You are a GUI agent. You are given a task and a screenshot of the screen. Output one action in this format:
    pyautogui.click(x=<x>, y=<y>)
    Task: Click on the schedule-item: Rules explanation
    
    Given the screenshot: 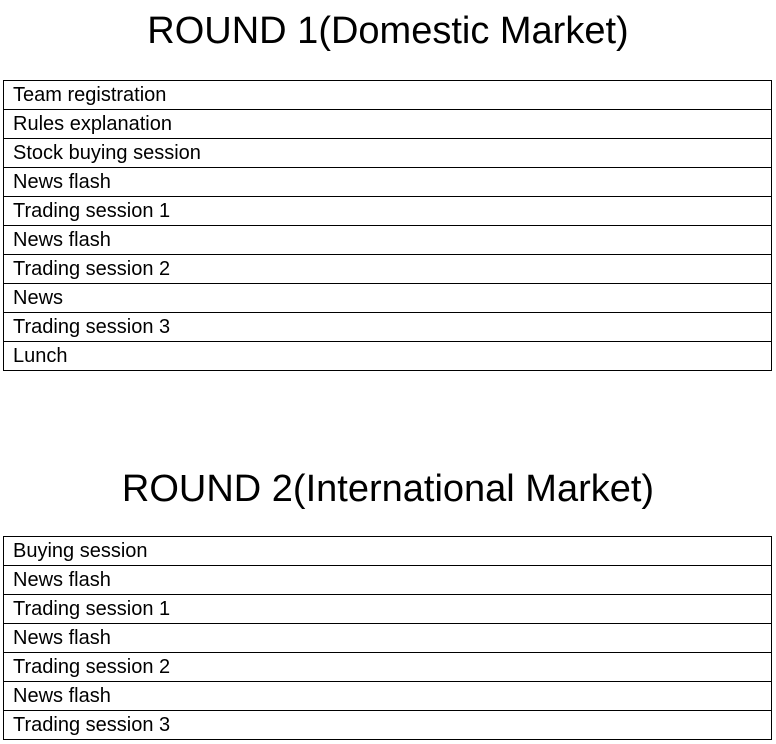 What is the action you would take?
    pyautogui.click(x=387, y=124)
    